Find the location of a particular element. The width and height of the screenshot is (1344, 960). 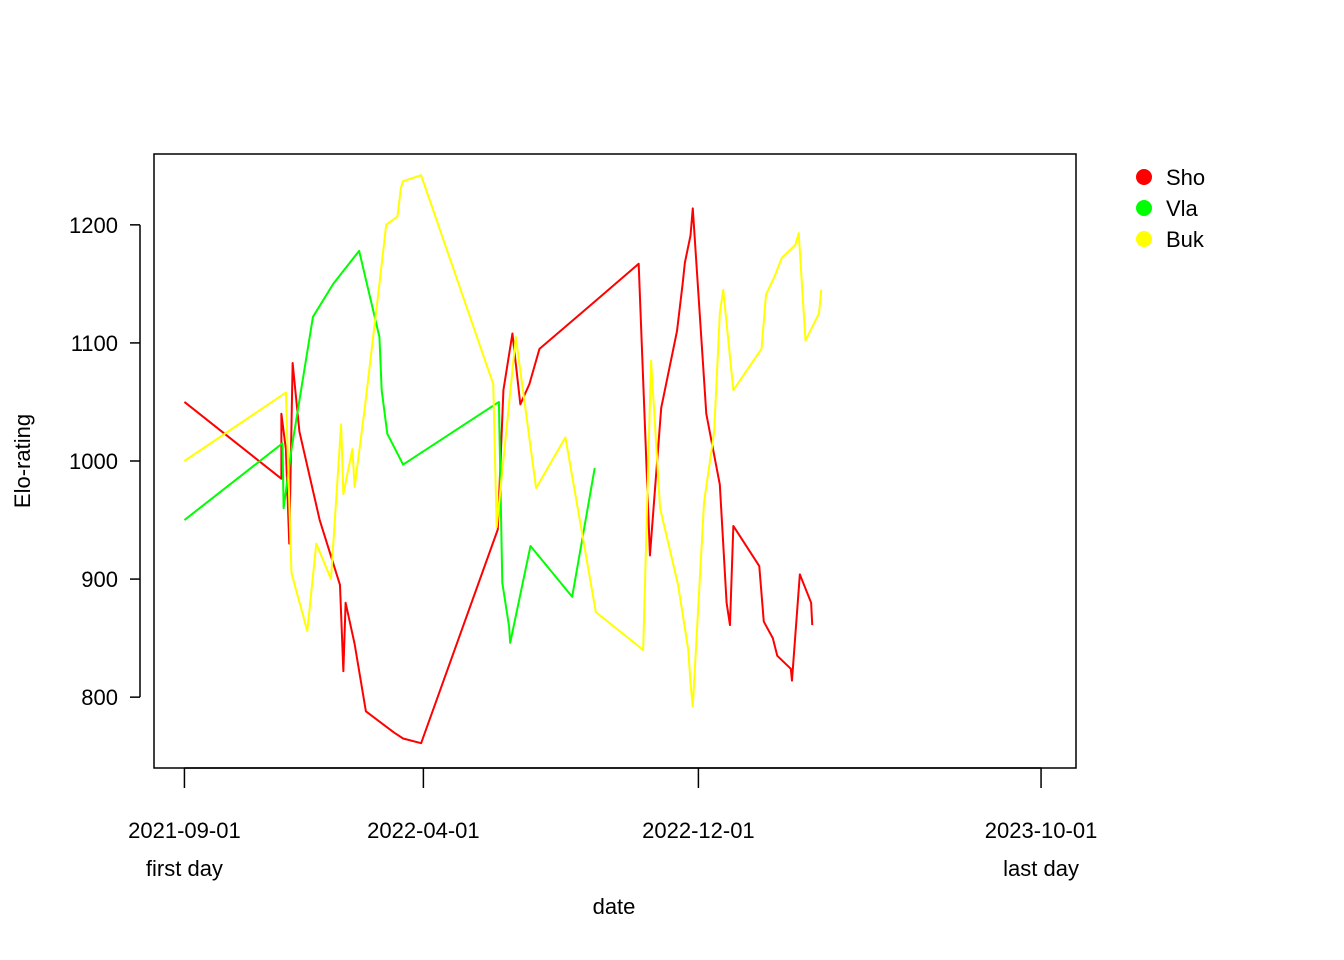

x-tick-sublabel: last day is located at coordinates (1041, 868).